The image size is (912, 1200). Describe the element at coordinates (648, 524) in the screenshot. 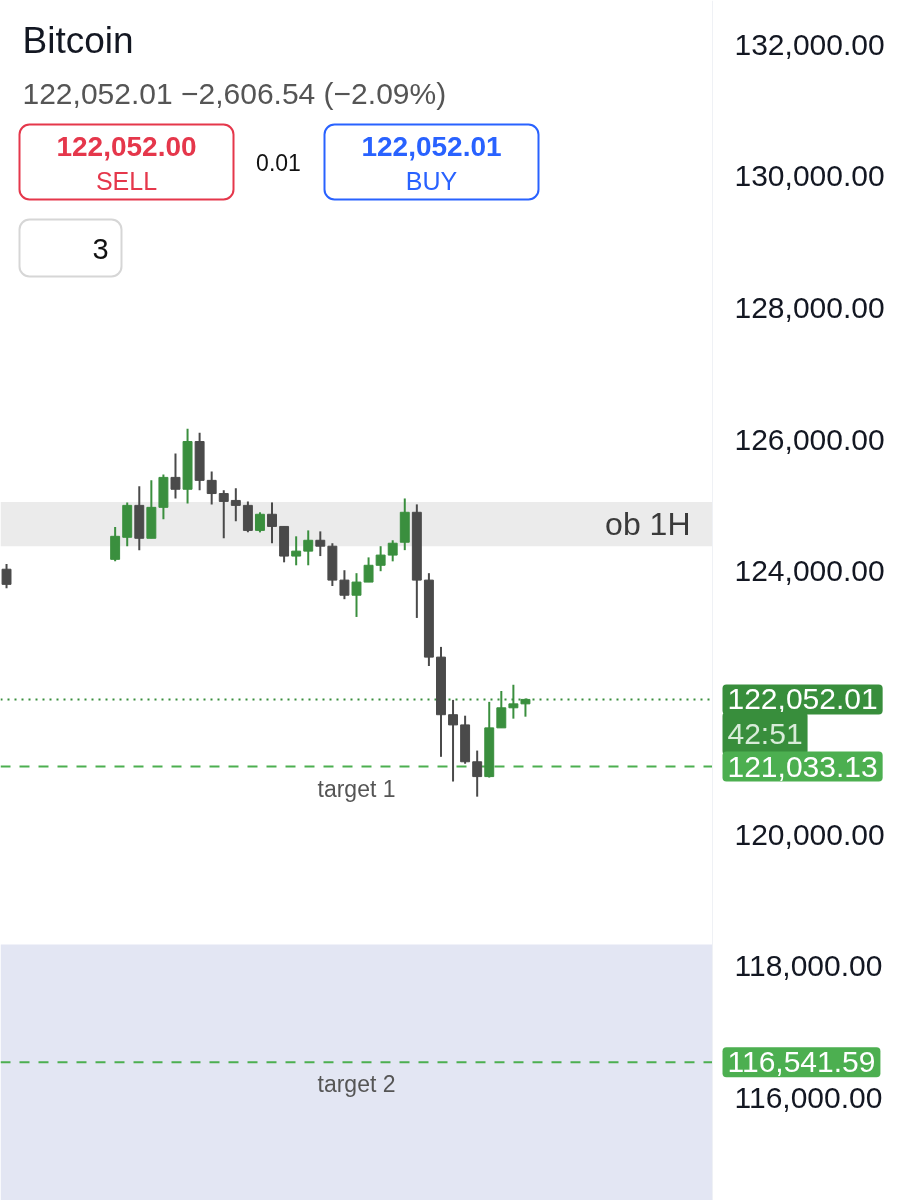

I see `band-label: ob 1H` at that location.